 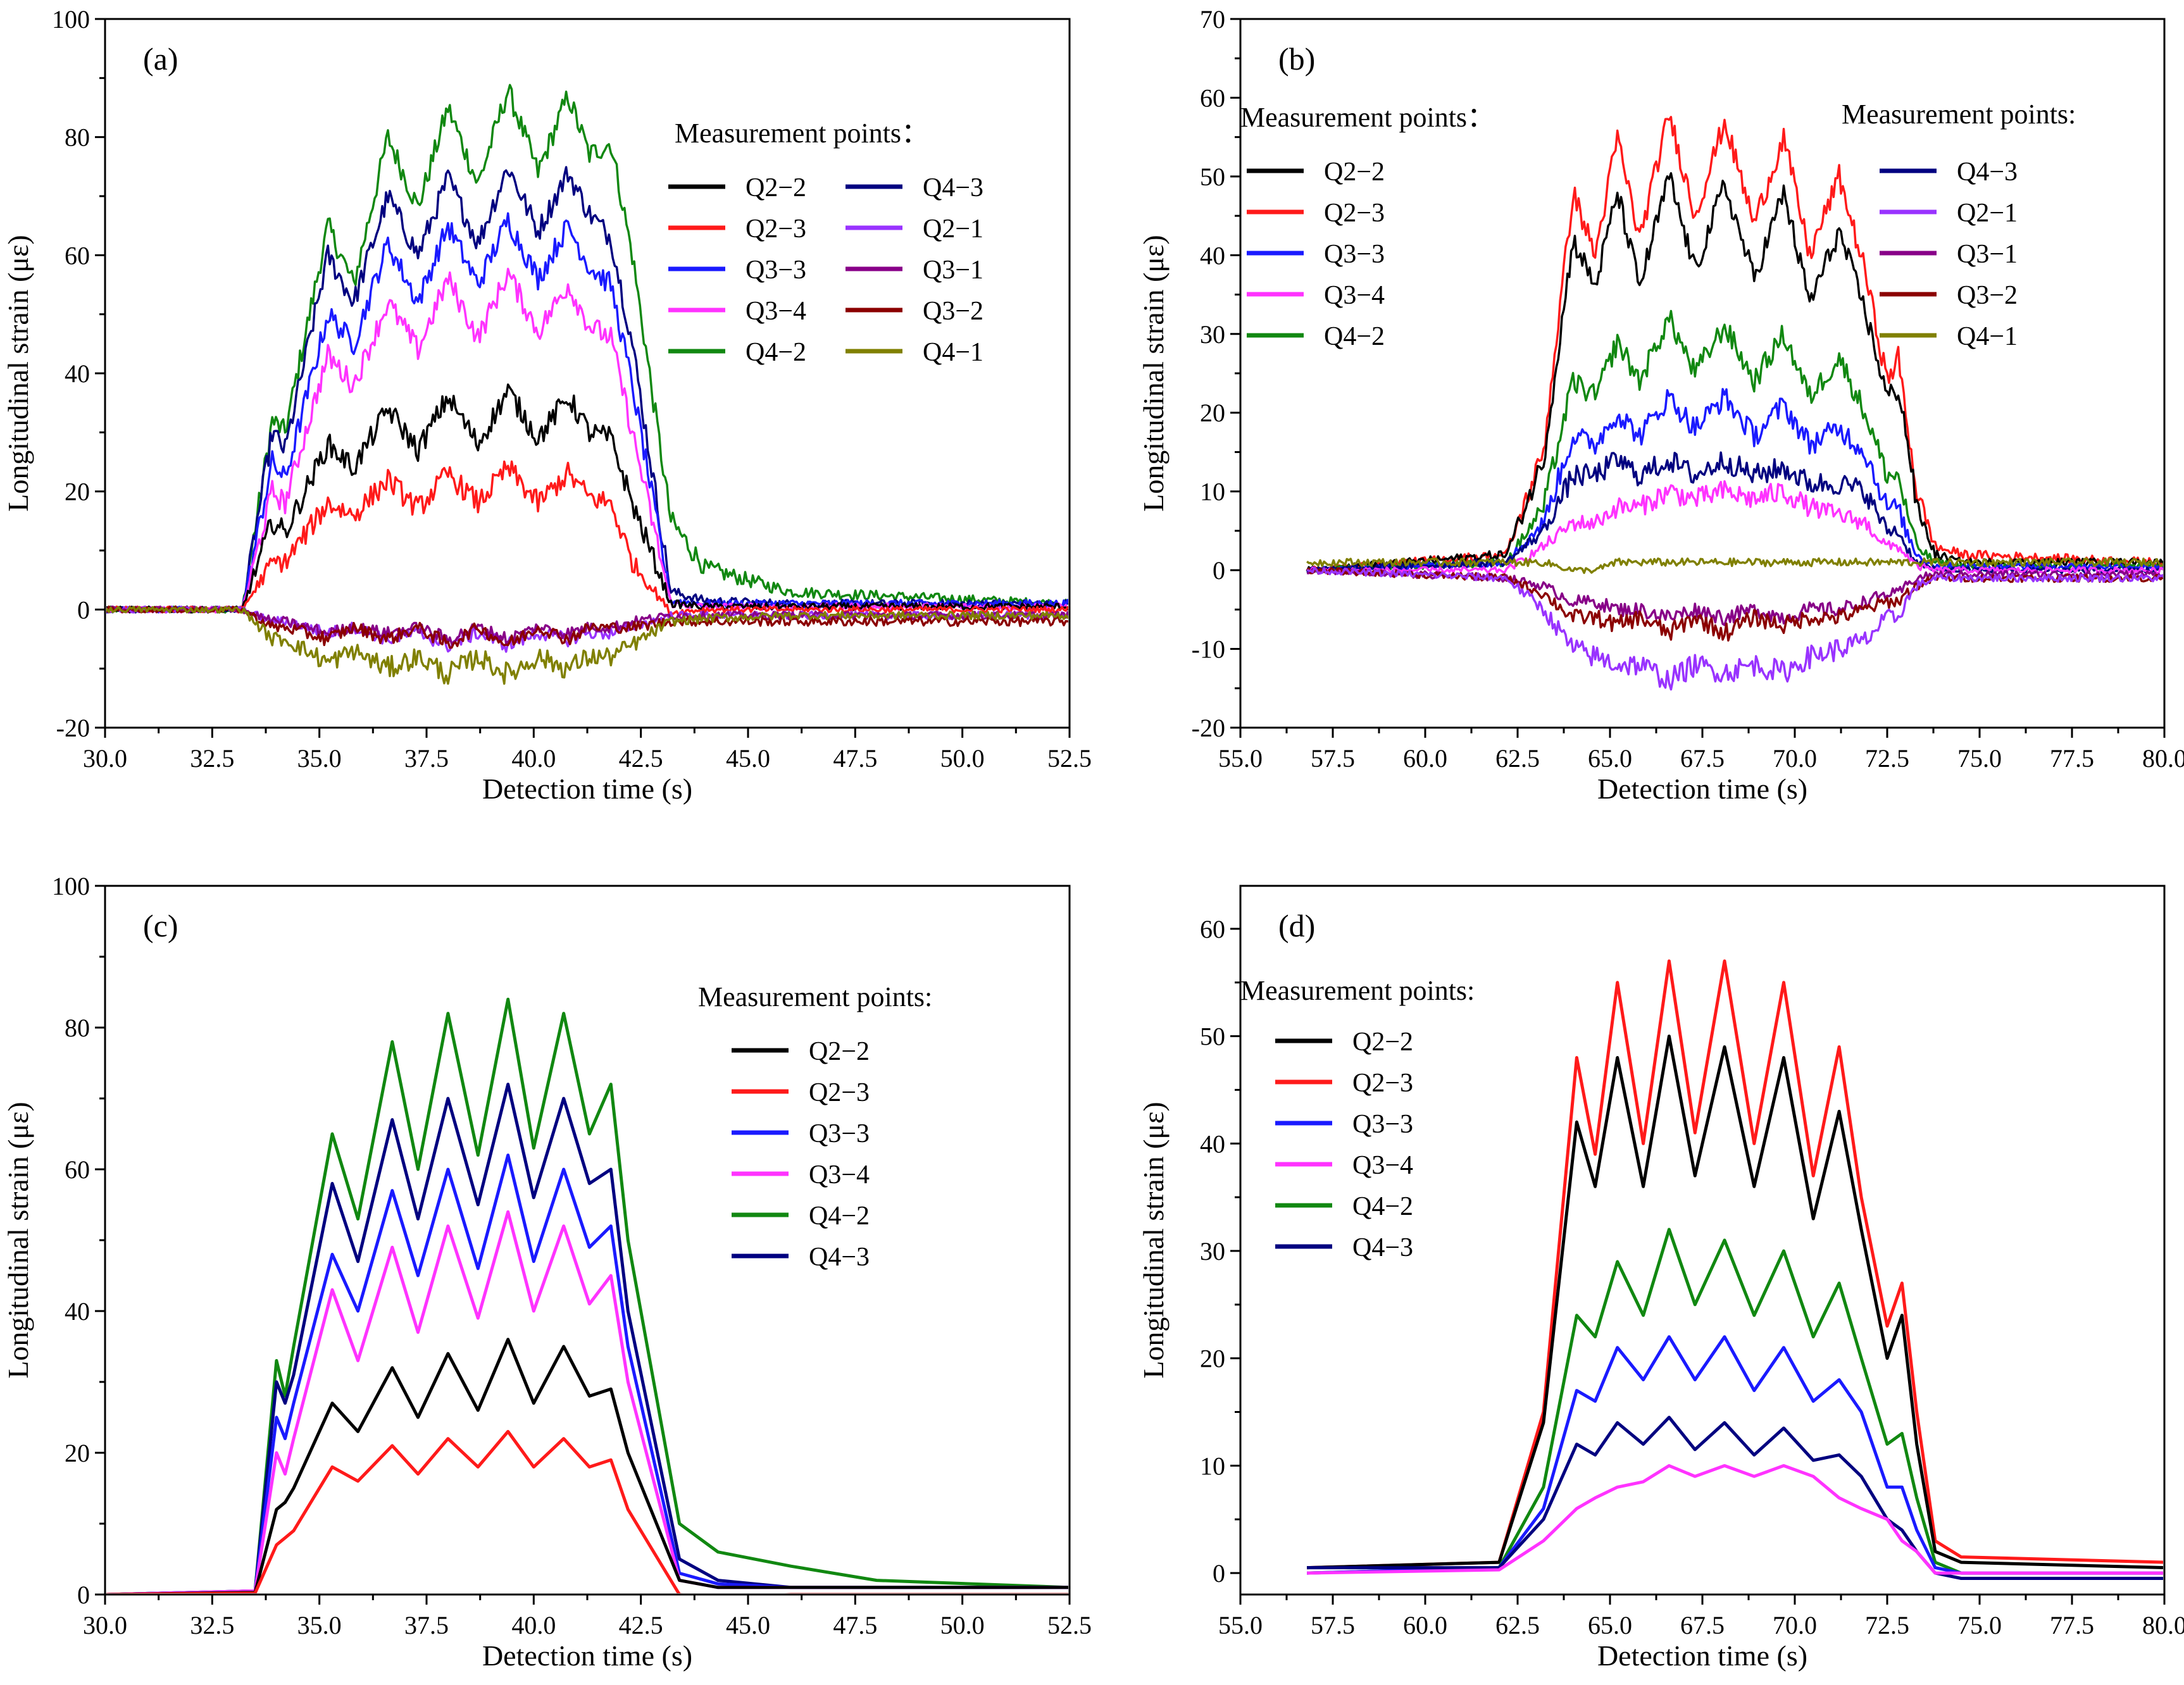 I want to click on x-tick-label: 47.5, so click(x=855, y=1625).